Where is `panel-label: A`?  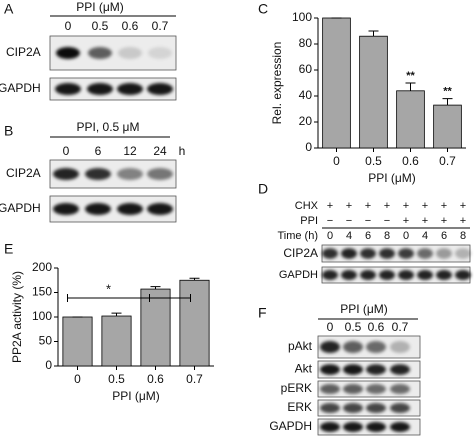
panel-label: A is located at coordinates (9, 9).